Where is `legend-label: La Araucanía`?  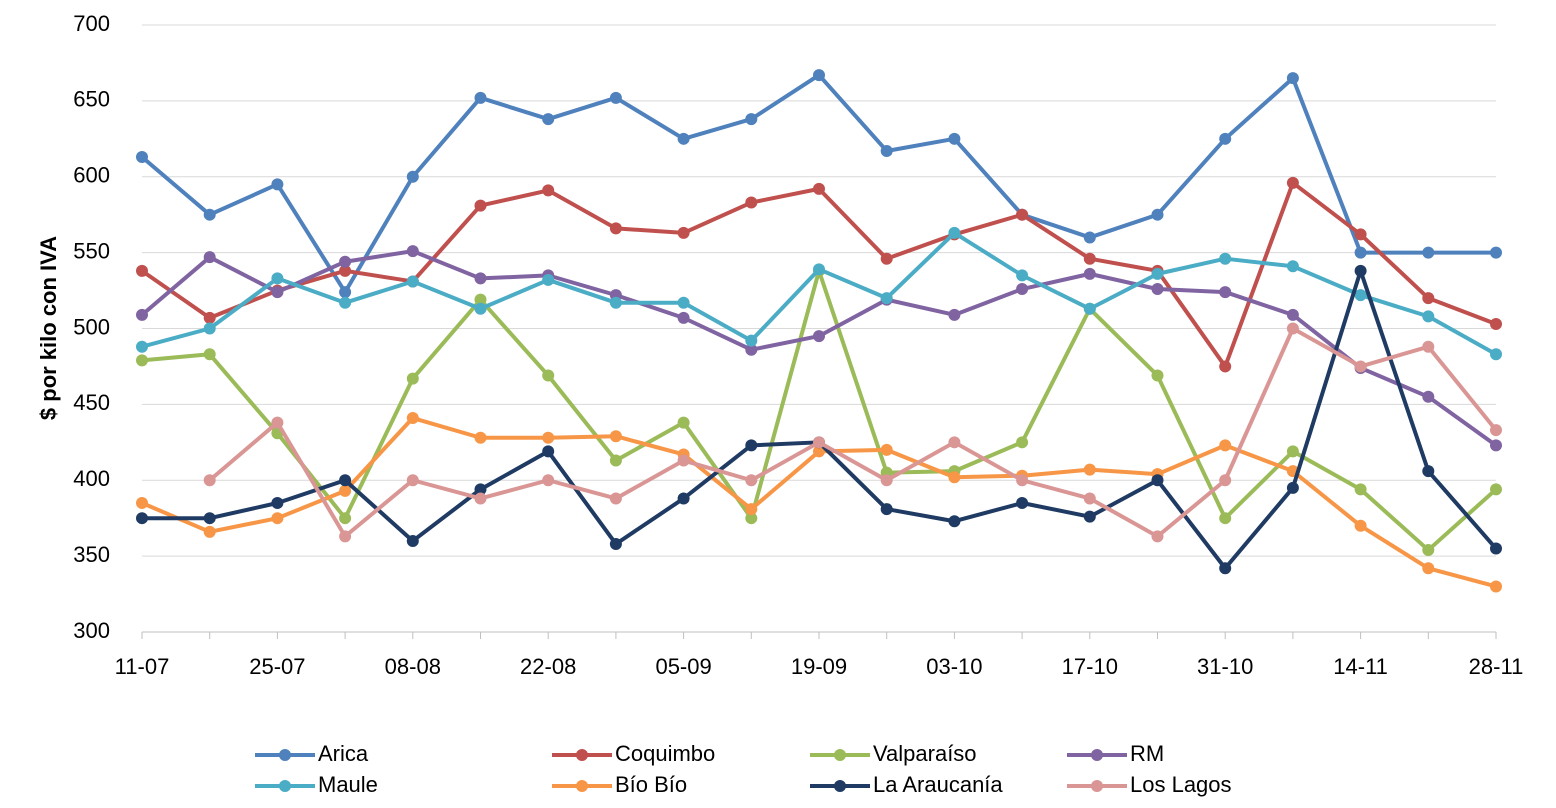
legend-label: La Araucanía is located at coordinates (938, 784).